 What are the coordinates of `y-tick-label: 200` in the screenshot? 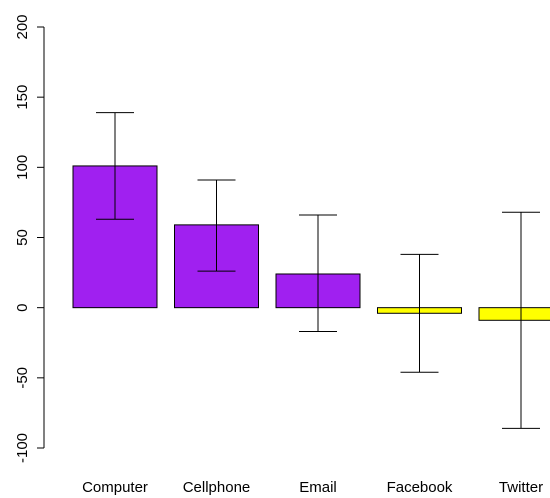 It's located at (22, 26).